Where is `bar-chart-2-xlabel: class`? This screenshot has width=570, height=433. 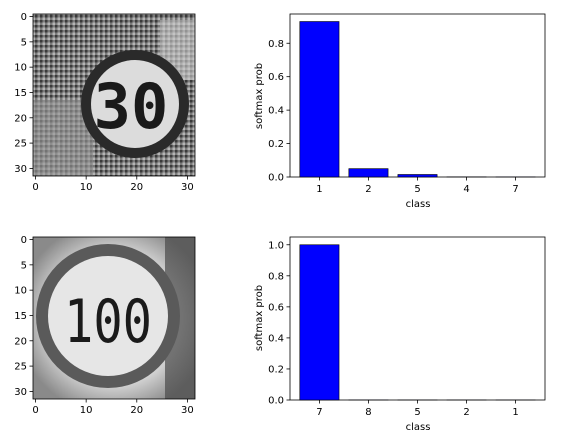 bar-chart-2-xlabel: class is located at coordinates (418, 427).